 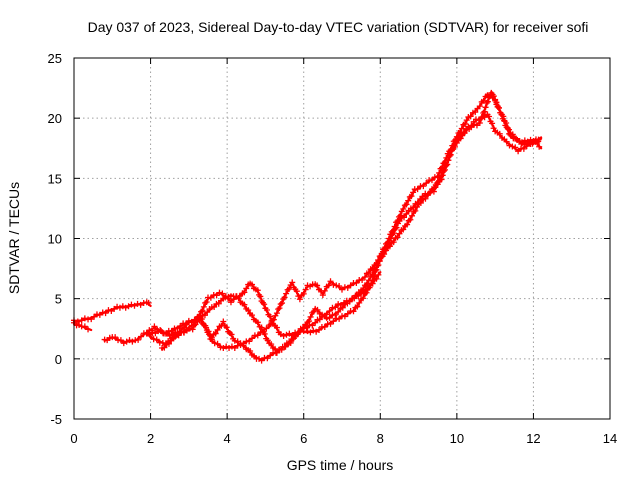 I want to click on y-tick-label: 5, so click(x=58, y=299).